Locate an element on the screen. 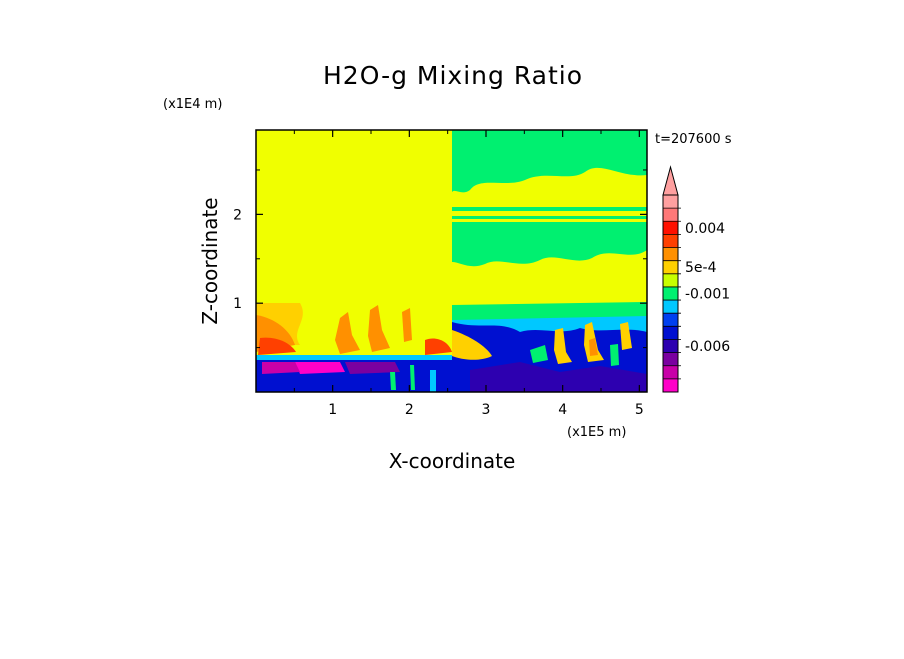 Image resolution: width=904 pixels, height=659 pixels. chart-title: H2O-g Mixing Ratio is located at coordinates (453, 75).